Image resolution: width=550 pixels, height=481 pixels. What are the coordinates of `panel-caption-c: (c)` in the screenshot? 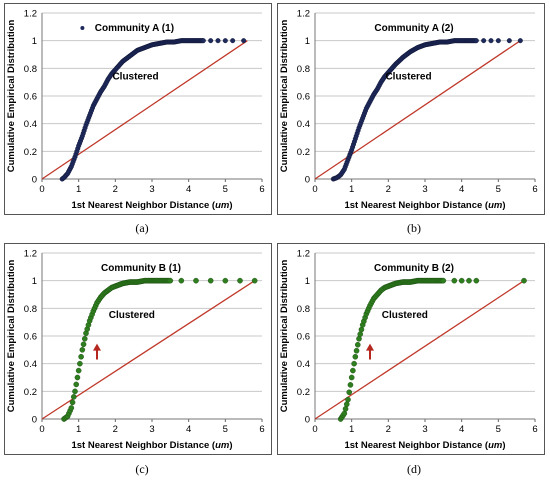 It's located at (142, 469).